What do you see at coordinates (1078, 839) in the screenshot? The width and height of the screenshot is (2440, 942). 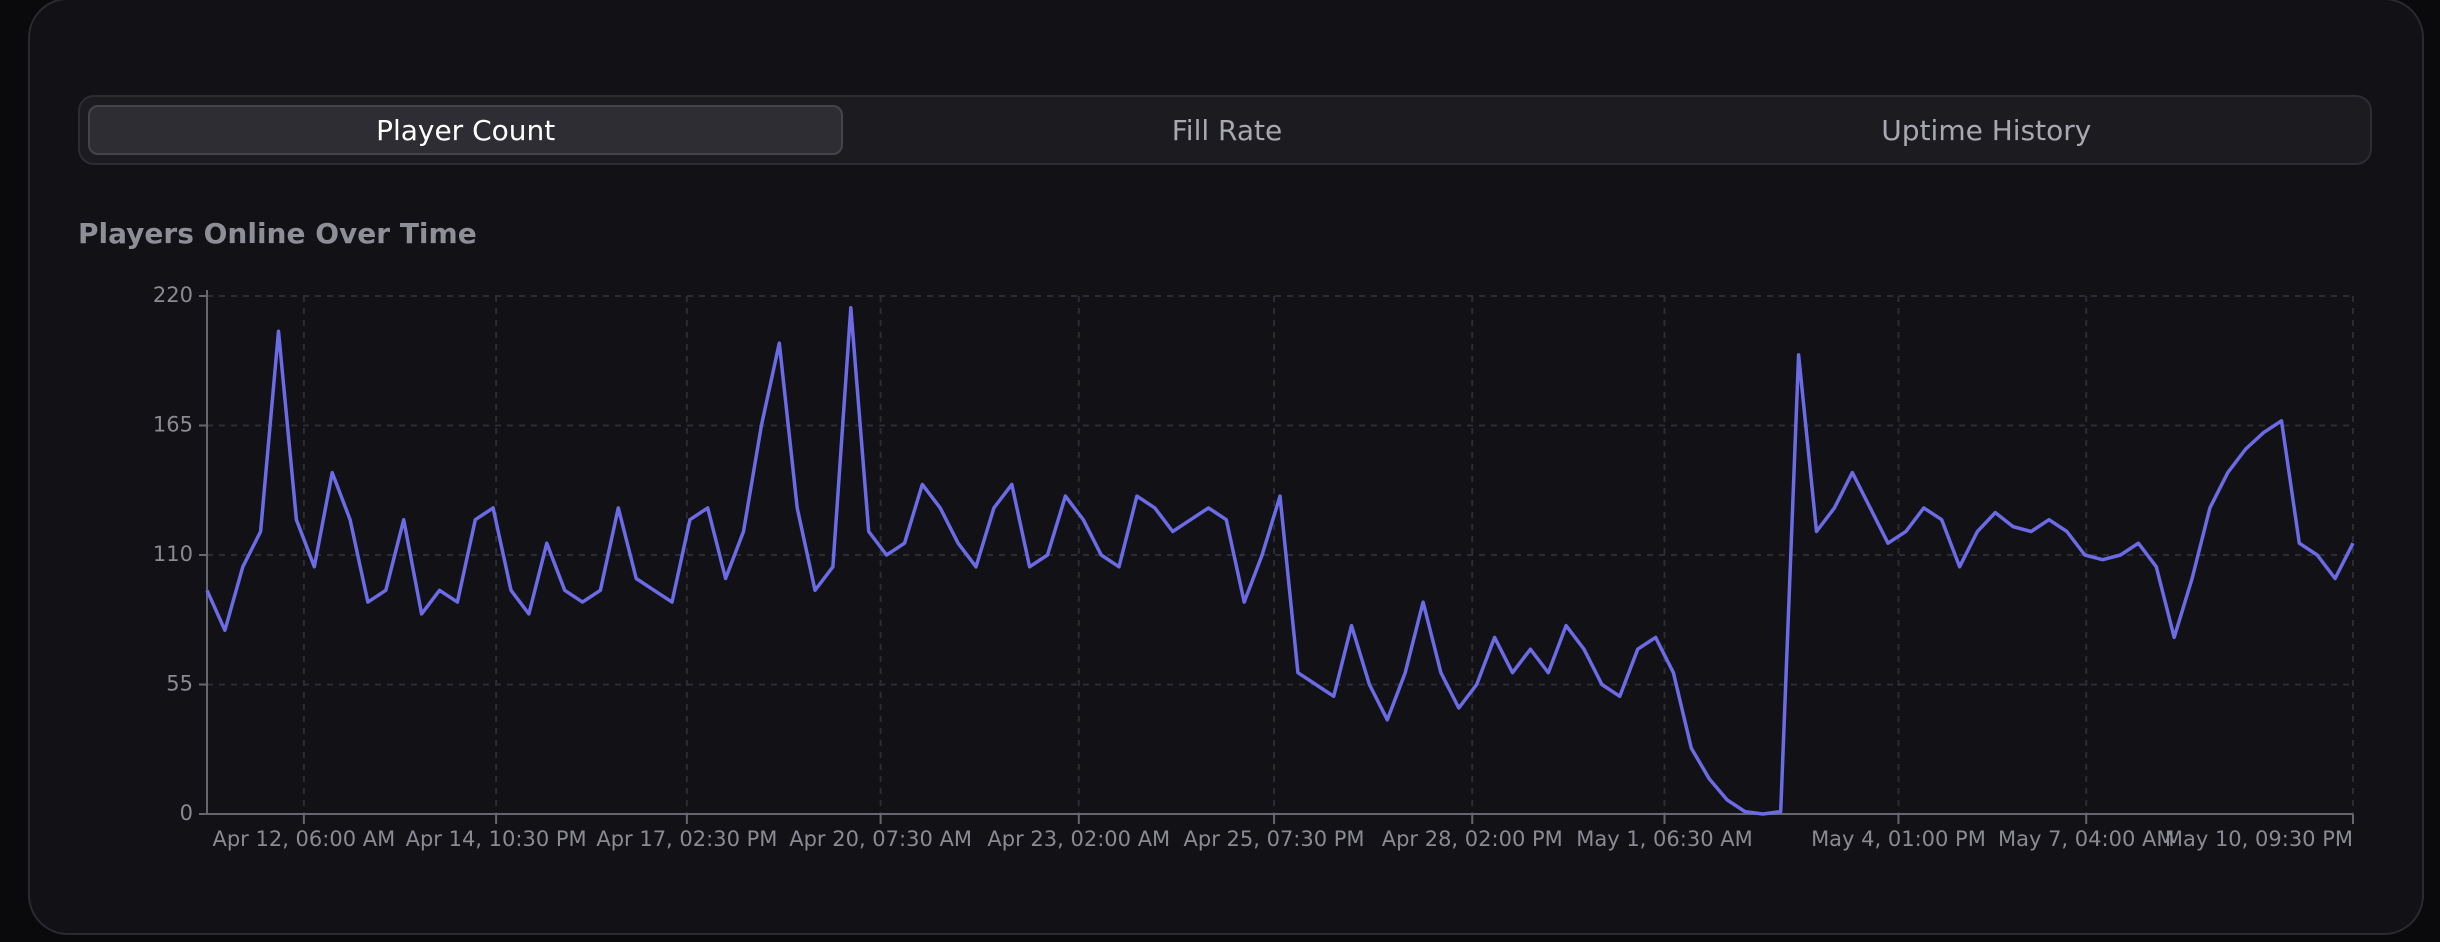 I see `x-tick-label: Apr 23, 02:00 AM` at bounding box center [1078, 839].